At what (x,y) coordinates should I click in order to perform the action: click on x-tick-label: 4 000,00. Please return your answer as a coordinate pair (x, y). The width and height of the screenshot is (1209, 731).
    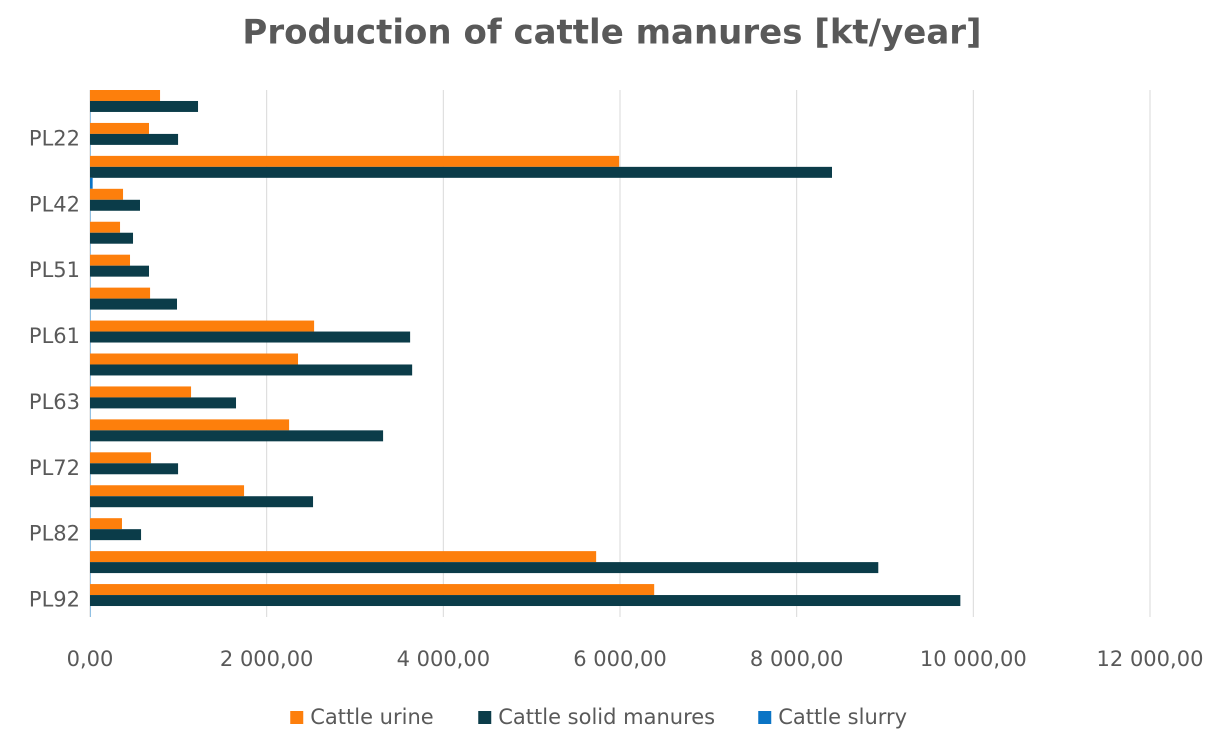
    Looking at the image, I should click on (444, 659).